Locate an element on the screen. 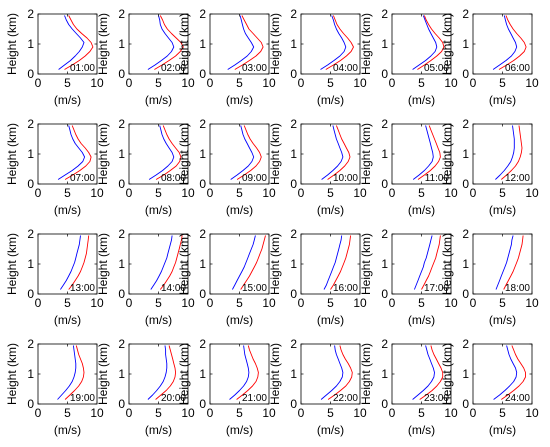  panel-0200: 0 5 10 0 1 2 02:00 (m/s) Height (km) is located at coordinates (145, 57).